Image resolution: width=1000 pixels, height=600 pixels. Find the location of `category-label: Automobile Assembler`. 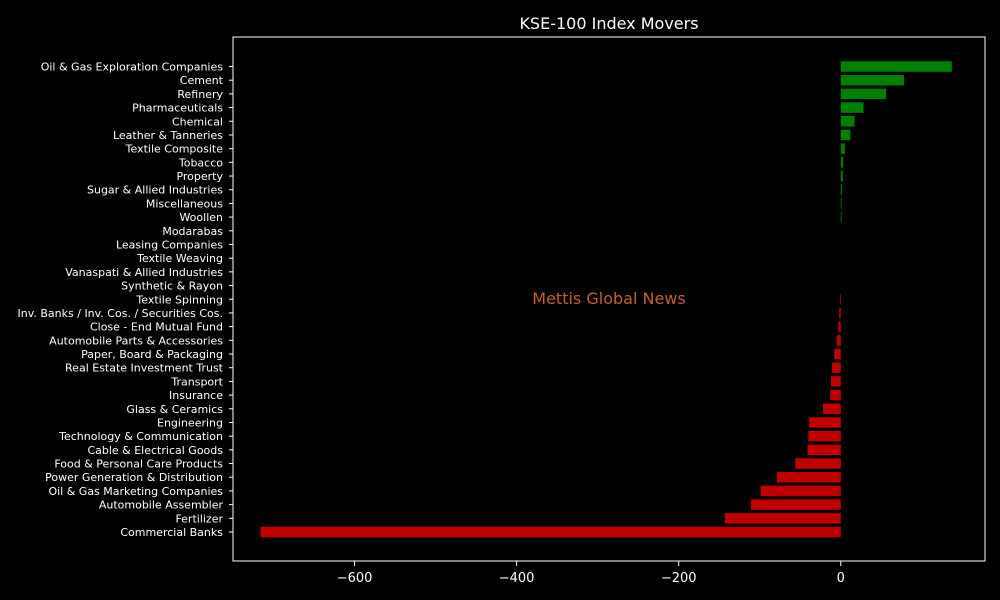

category-label: Automobile Assembler is located at coordinates (161, 505).